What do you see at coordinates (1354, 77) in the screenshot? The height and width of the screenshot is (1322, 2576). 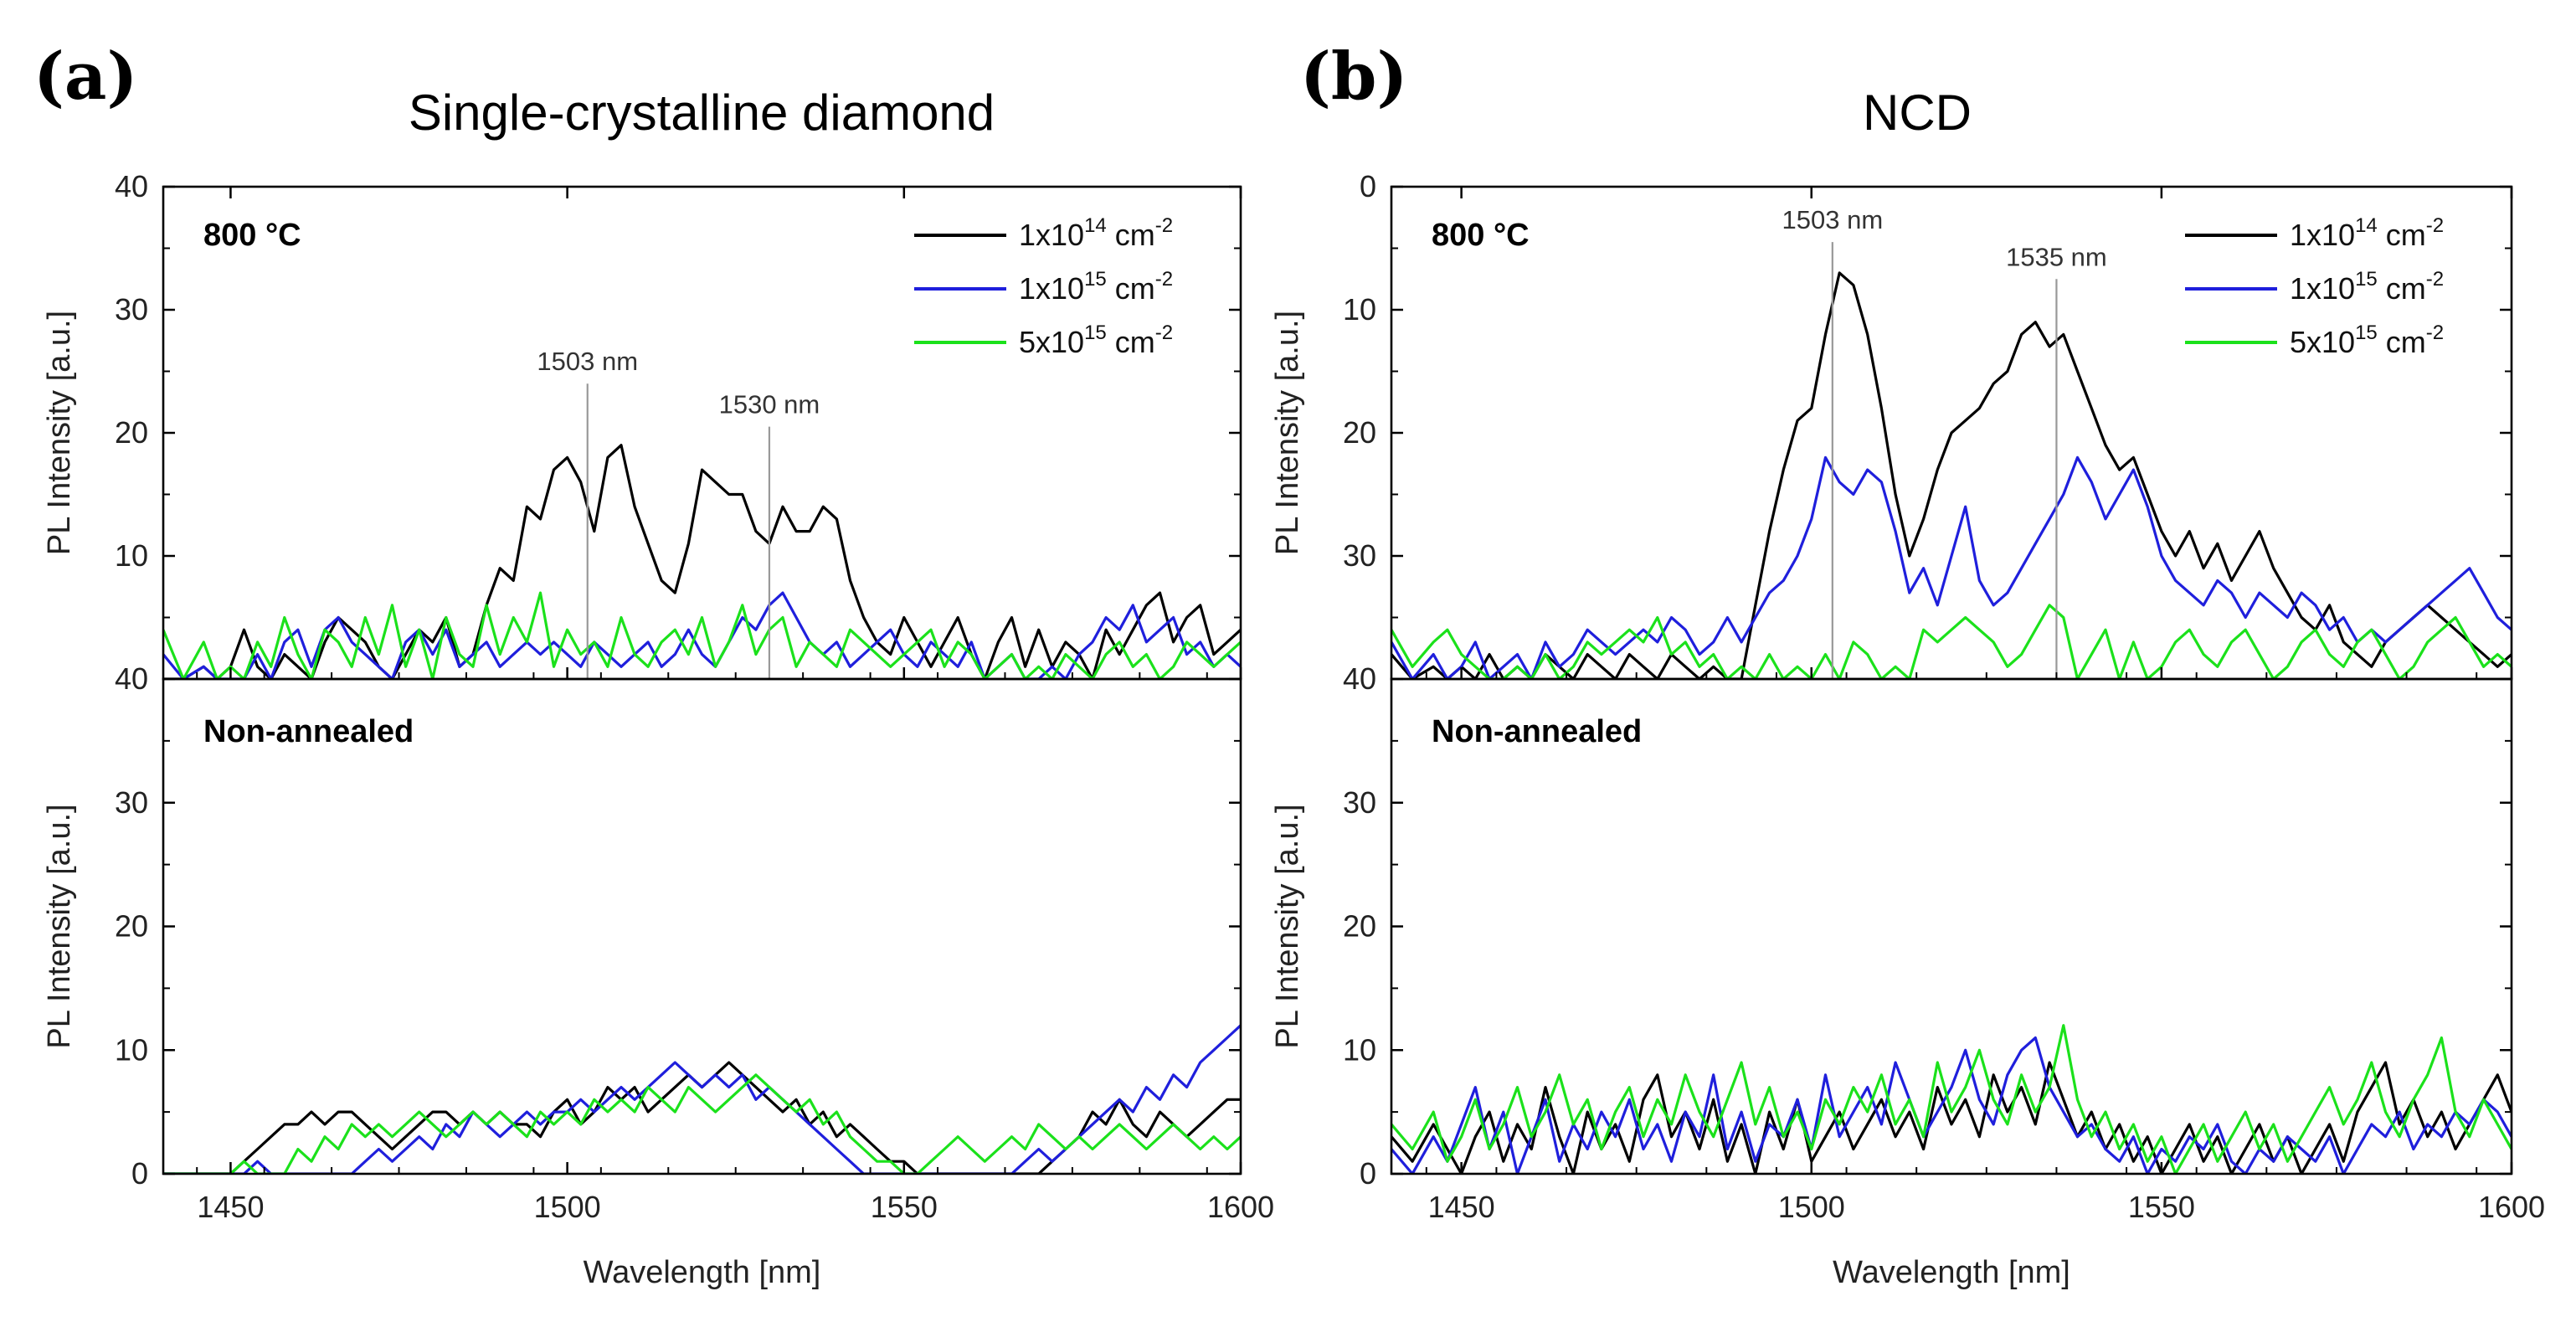 I see `panel-letter: (b)` at bounding box center [1354, 77].